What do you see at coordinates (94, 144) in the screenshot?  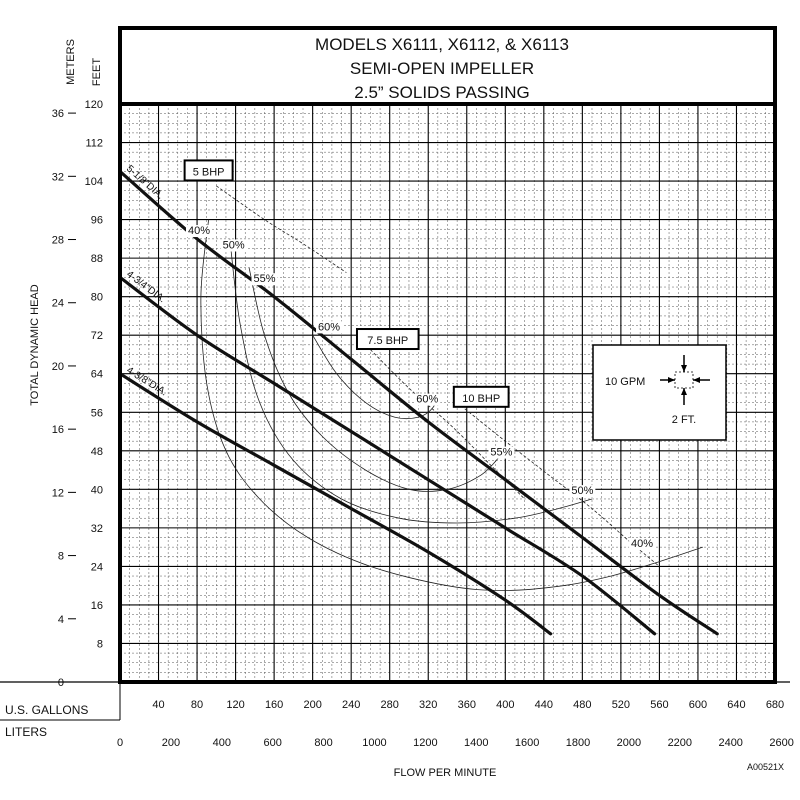 I see `feet-tick-label: 112` at bounding box center [94, 144].